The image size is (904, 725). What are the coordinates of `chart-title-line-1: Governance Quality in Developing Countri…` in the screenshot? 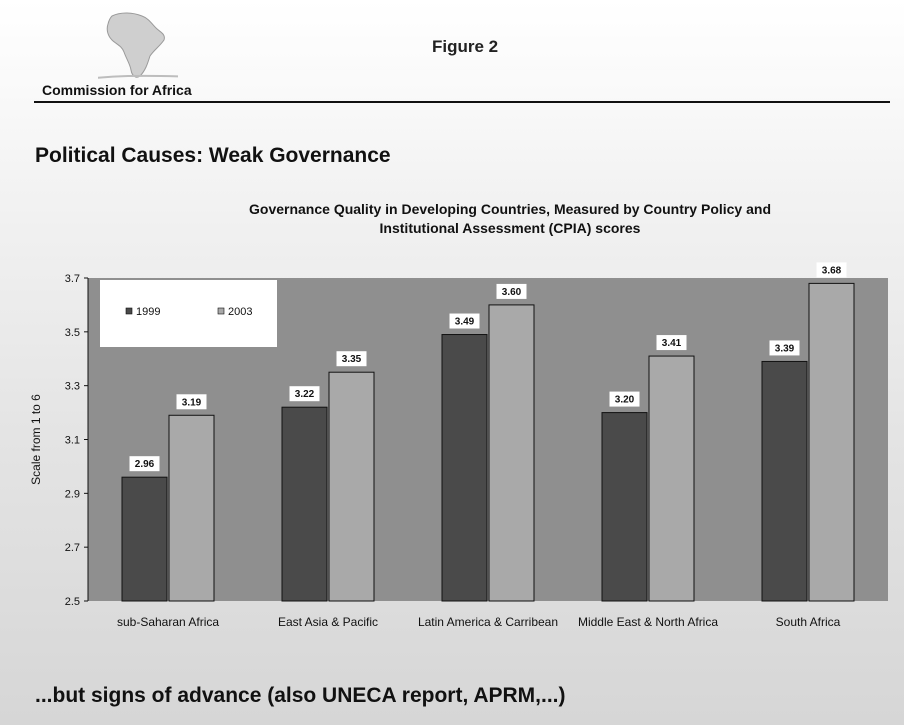 It's located at (510, 209).